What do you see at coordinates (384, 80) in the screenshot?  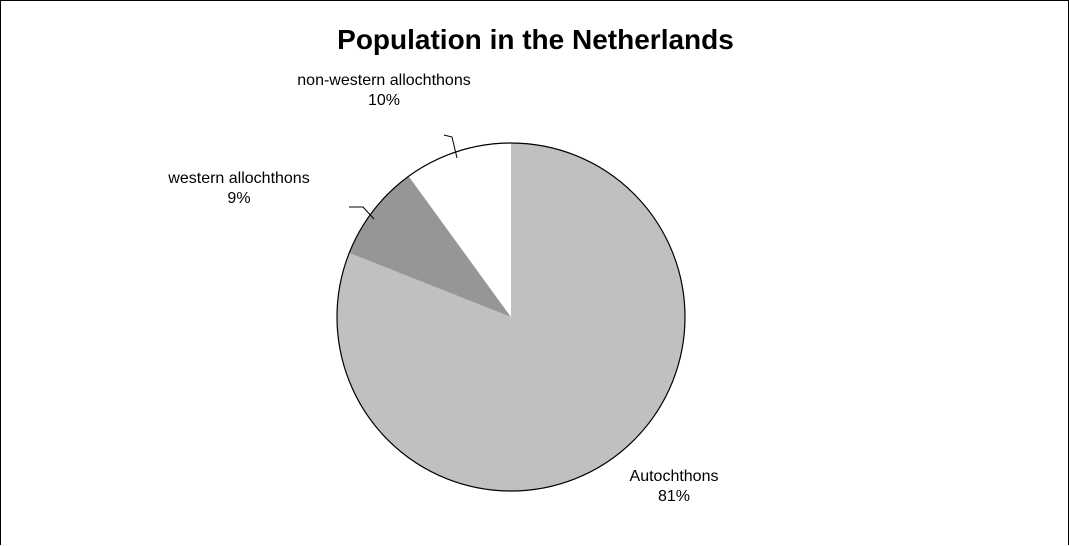 I see `slice-label-non-western-allochthons-name: non-western allochthons` at bounding box center [384, 80].